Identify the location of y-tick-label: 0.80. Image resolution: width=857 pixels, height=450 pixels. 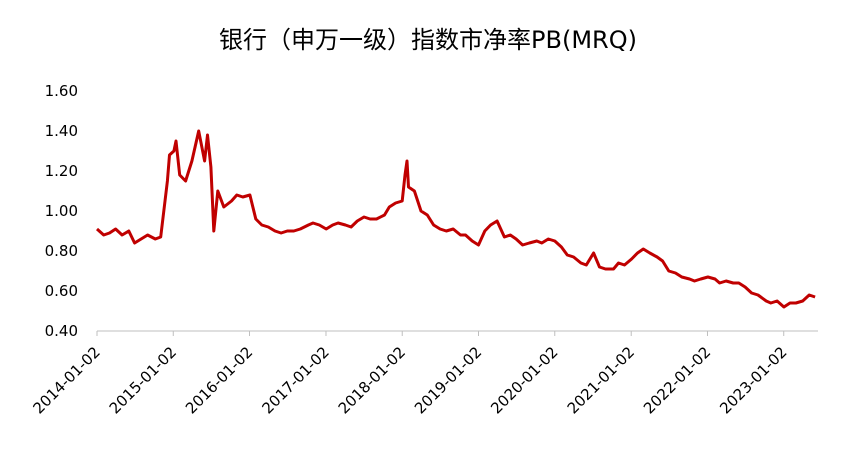
(61, 251).